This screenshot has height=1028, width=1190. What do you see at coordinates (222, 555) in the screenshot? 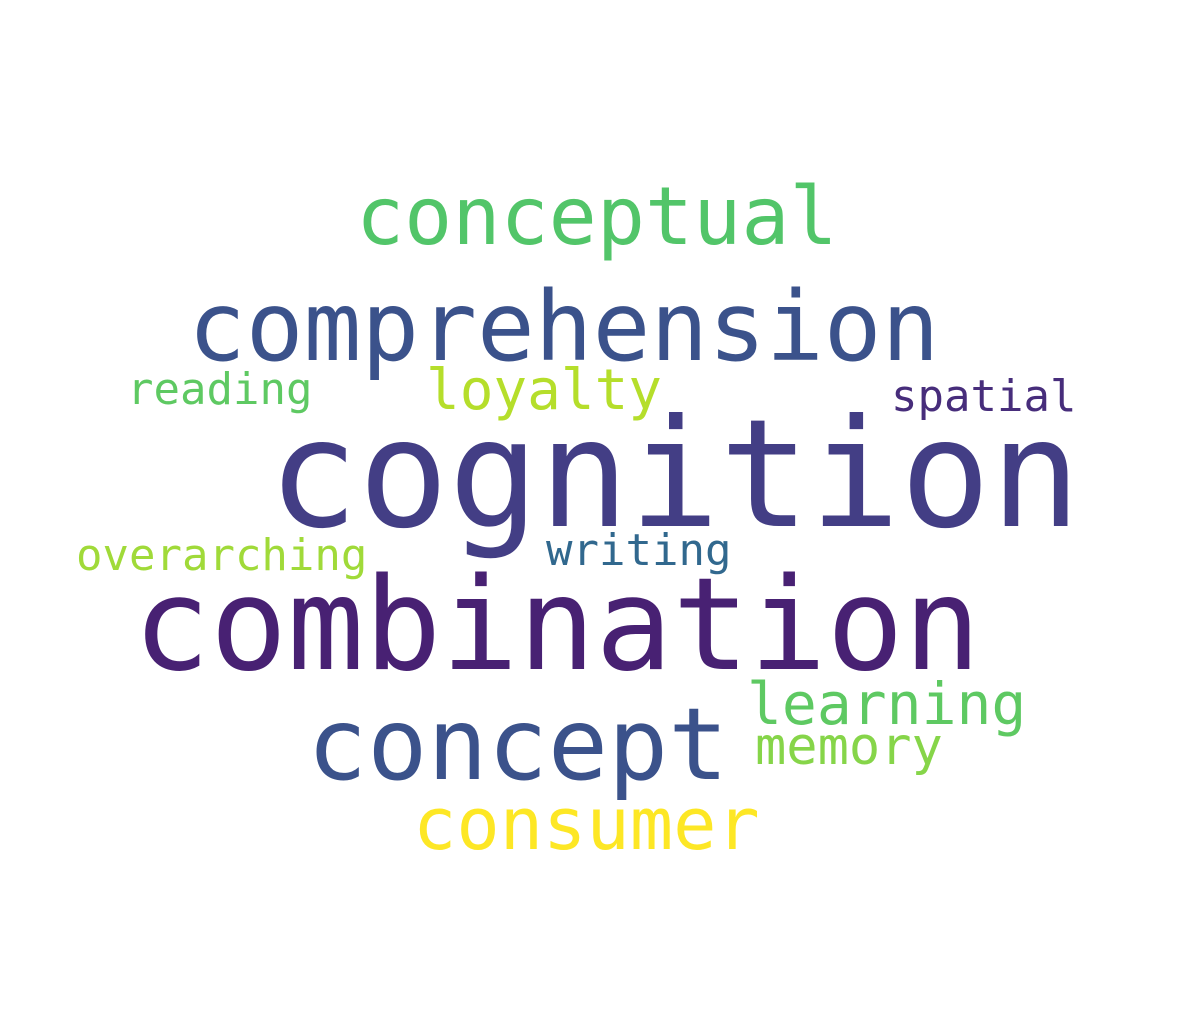
I see `word-overarching: overarching` at bounding box center [222, 555].